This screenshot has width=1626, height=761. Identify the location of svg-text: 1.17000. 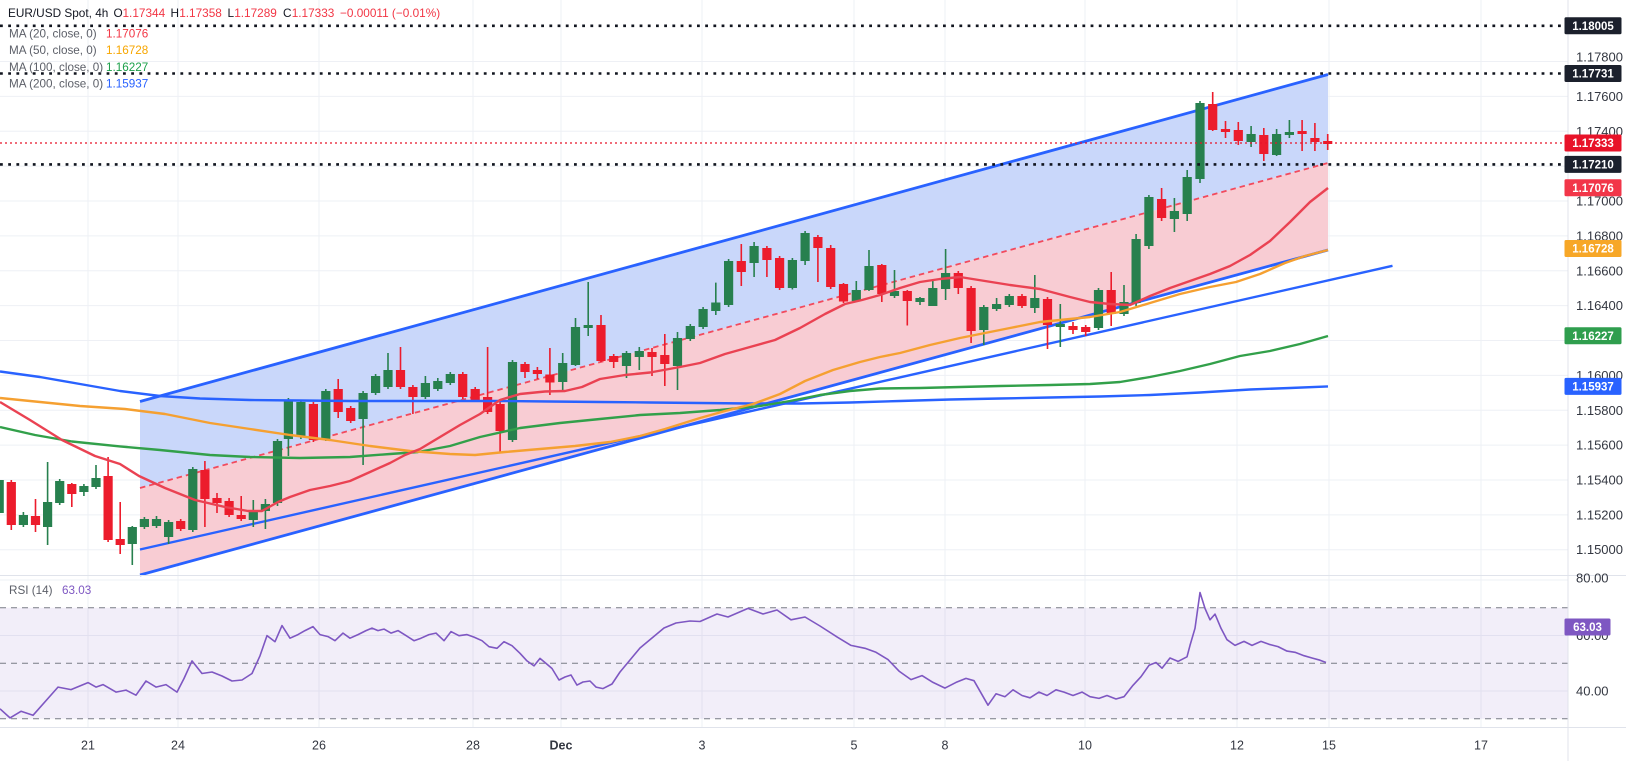
(1599, 201).